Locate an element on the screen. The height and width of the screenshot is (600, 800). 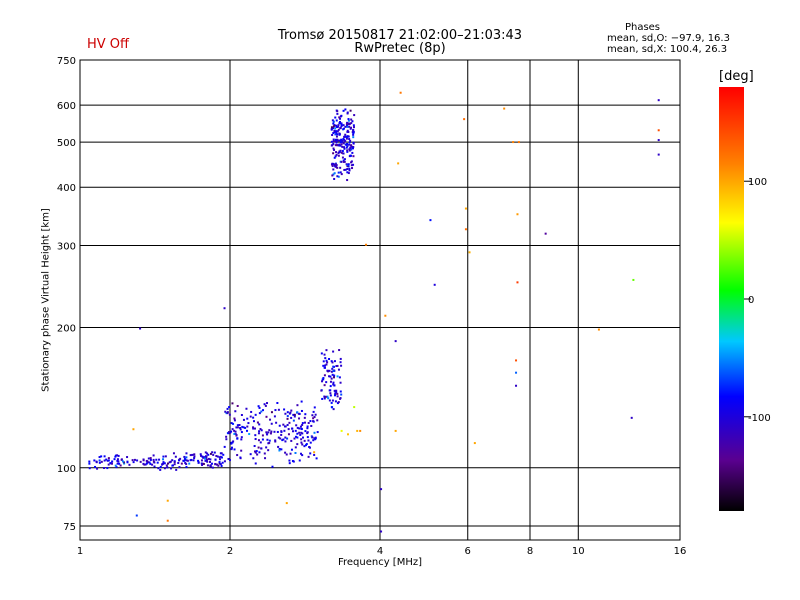
y-tick-label: 75 is located at coordinates (69, 527).